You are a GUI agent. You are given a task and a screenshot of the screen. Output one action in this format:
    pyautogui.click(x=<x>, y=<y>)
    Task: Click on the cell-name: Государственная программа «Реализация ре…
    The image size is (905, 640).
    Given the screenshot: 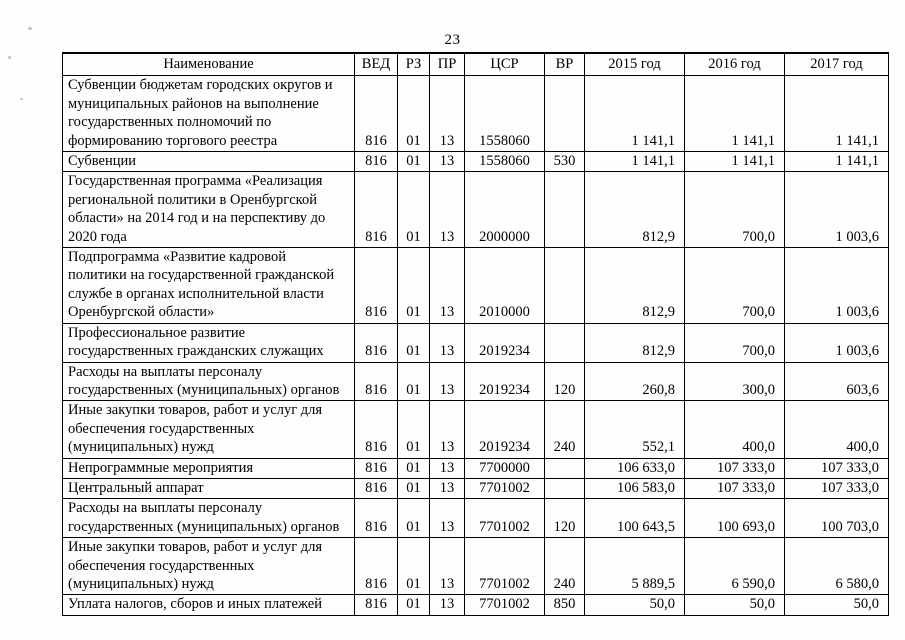 What is the action you would take?
    pyautogui.click(x=208, y=210)
    